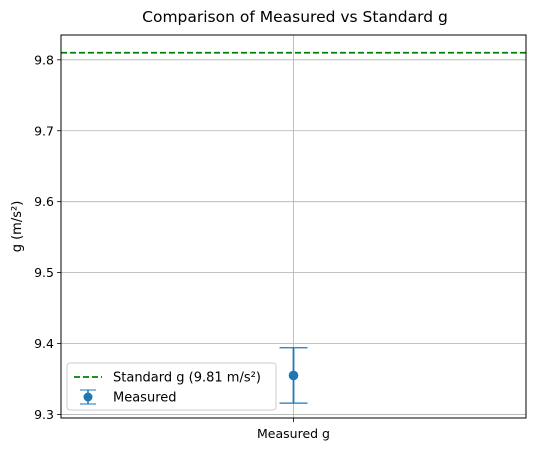  Describe the element at coordinates (145, 398) in the screenshot. I see `legend-label-measured: Measured` at that location.